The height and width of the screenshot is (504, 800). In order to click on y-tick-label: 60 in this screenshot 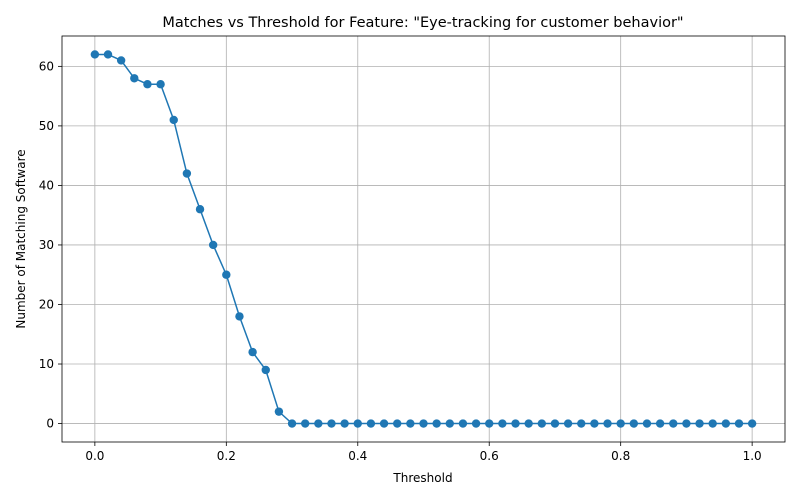, I will do `click(46, 66)`.